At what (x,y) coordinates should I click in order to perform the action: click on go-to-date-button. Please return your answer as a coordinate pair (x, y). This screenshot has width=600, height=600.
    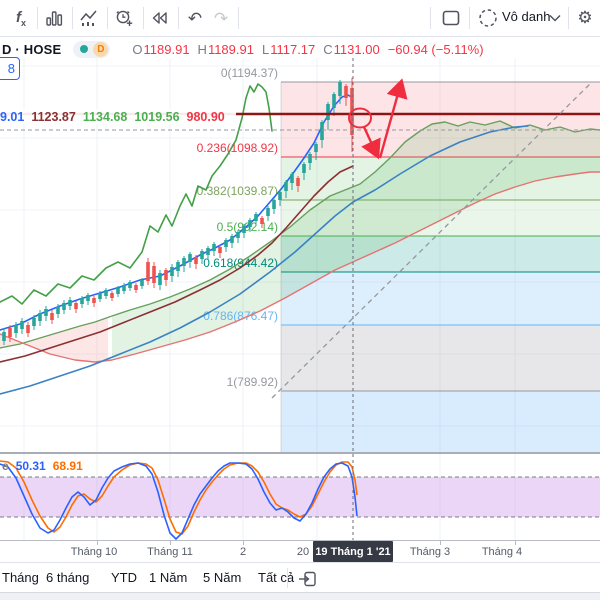
    Looking at the image, I should click on (307, 579).